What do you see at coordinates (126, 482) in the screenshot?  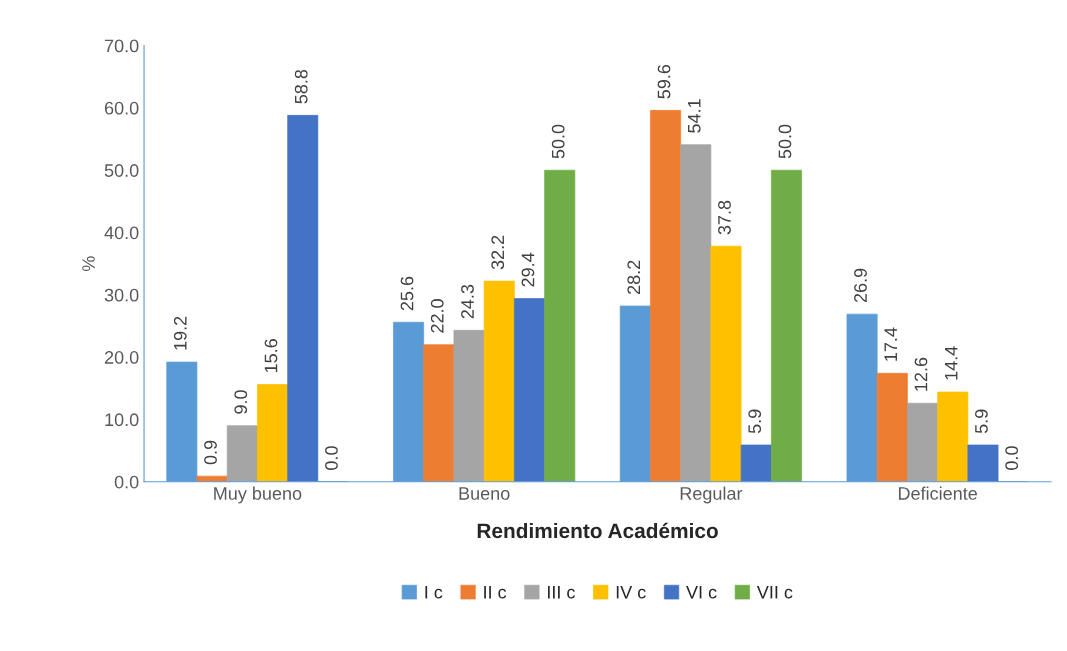 I see `y-tick-label: 0.0` at bounding box center [126, 482].